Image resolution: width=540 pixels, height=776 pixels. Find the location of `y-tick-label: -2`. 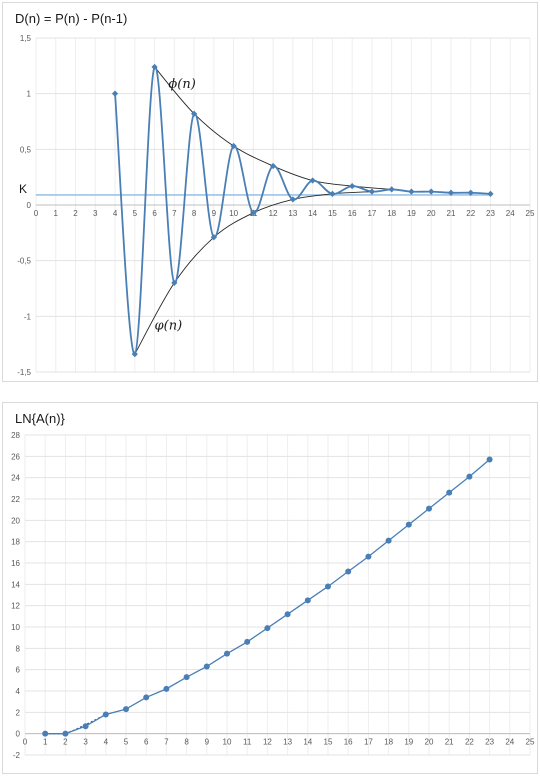

y-tick-label: -2 is located at coordinates (17, 755).